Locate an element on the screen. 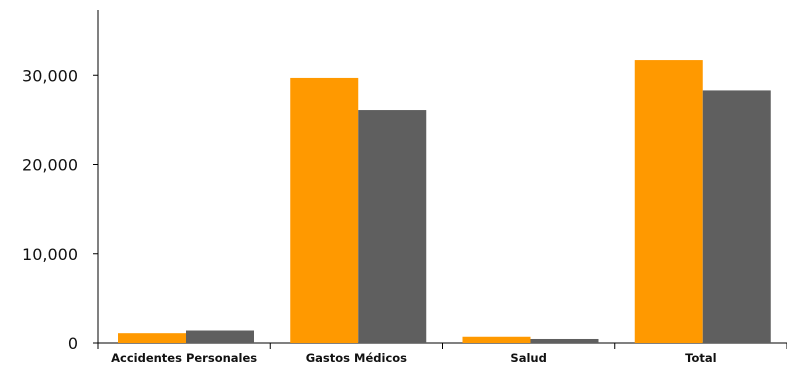  x-category-label: Total is located at coordinates (700, 358).